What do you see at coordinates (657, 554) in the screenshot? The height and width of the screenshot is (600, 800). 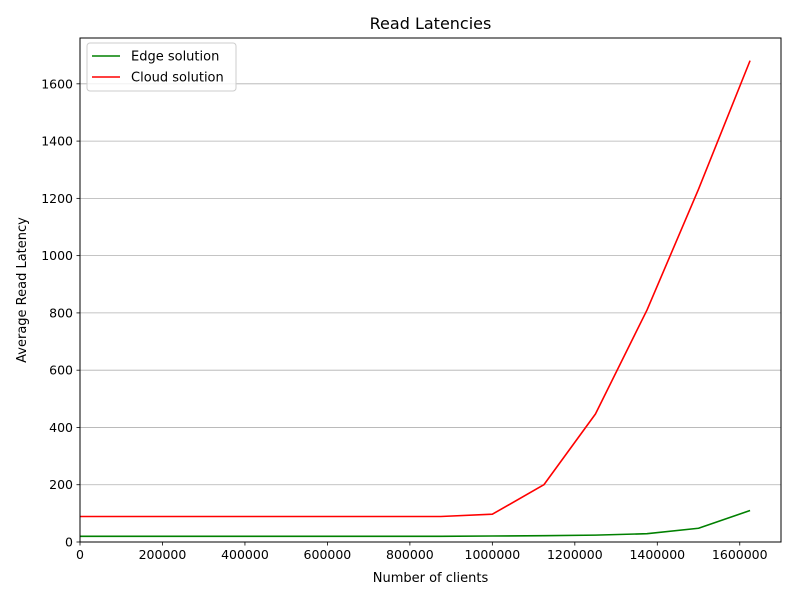 I see `x-tick-label: 1400000` at bounding box center [657, 554].